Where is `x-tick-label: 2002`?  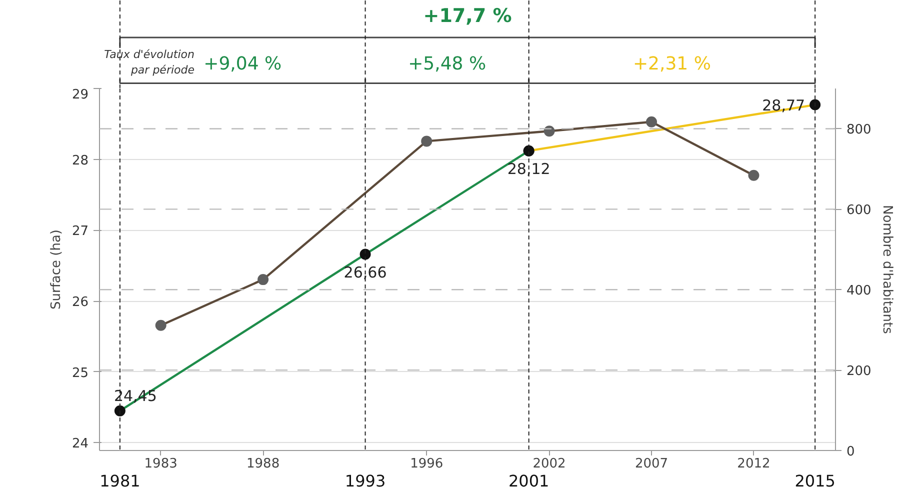 x-tick-label: 2002 is located at coordinates (549, 464).